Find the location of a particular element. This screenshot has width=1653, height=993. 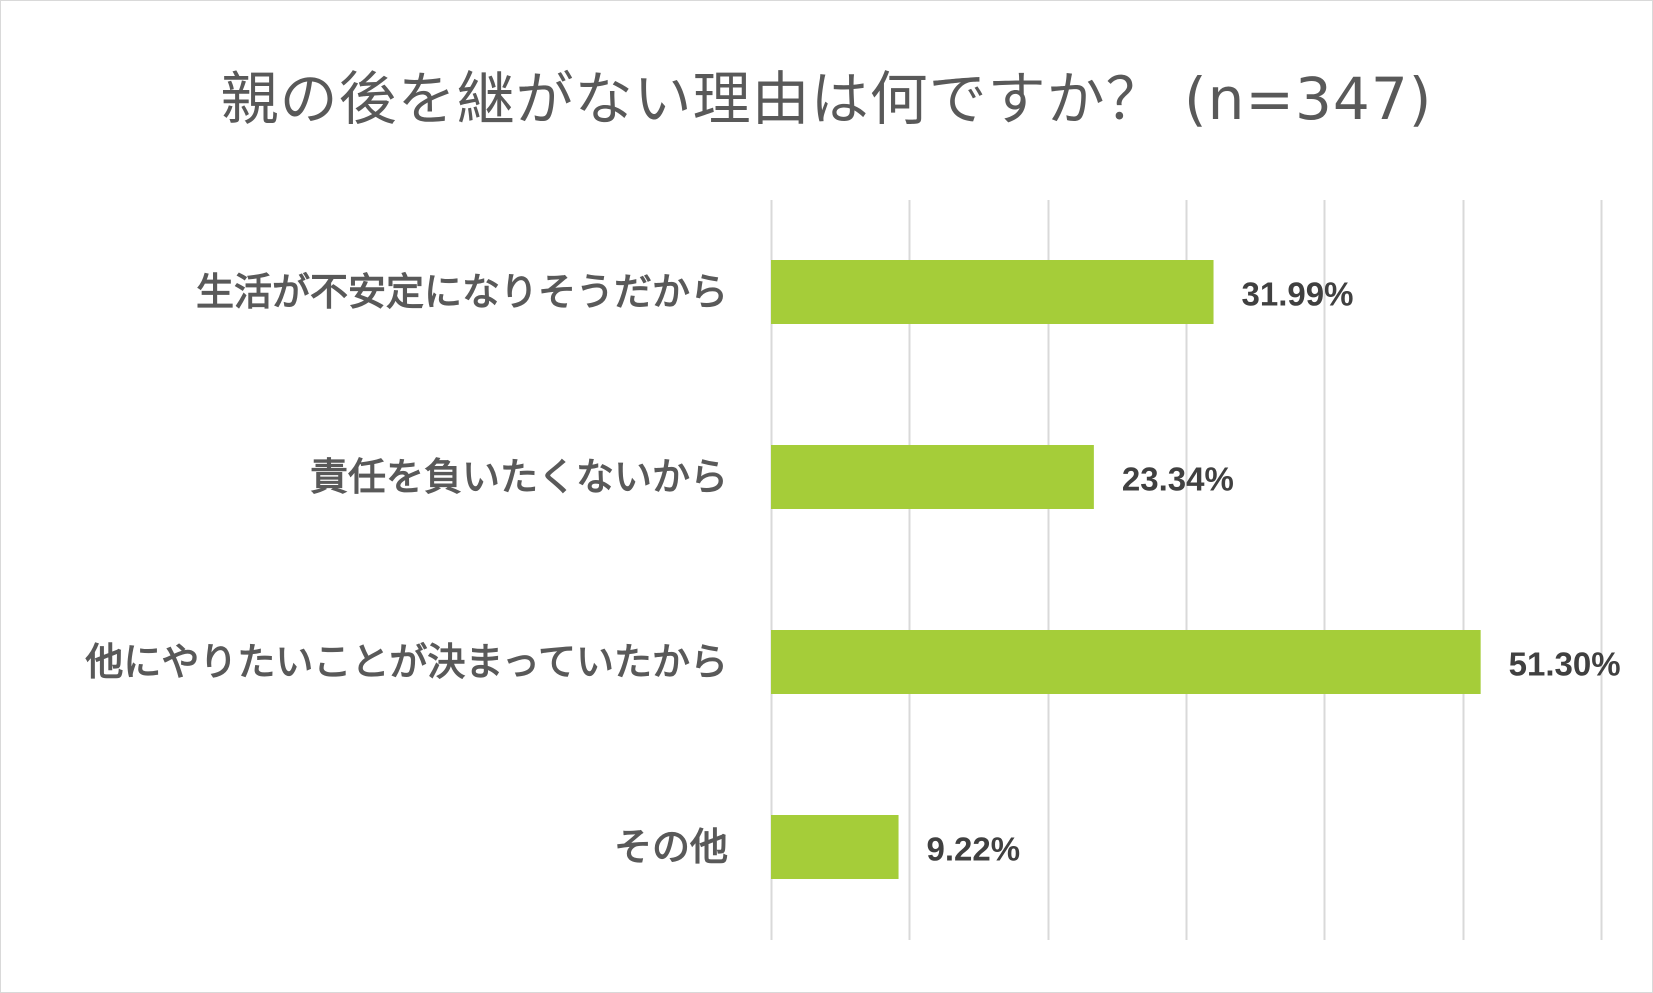

value-label-2: 51.30% is located at coordinates (1565, 664).